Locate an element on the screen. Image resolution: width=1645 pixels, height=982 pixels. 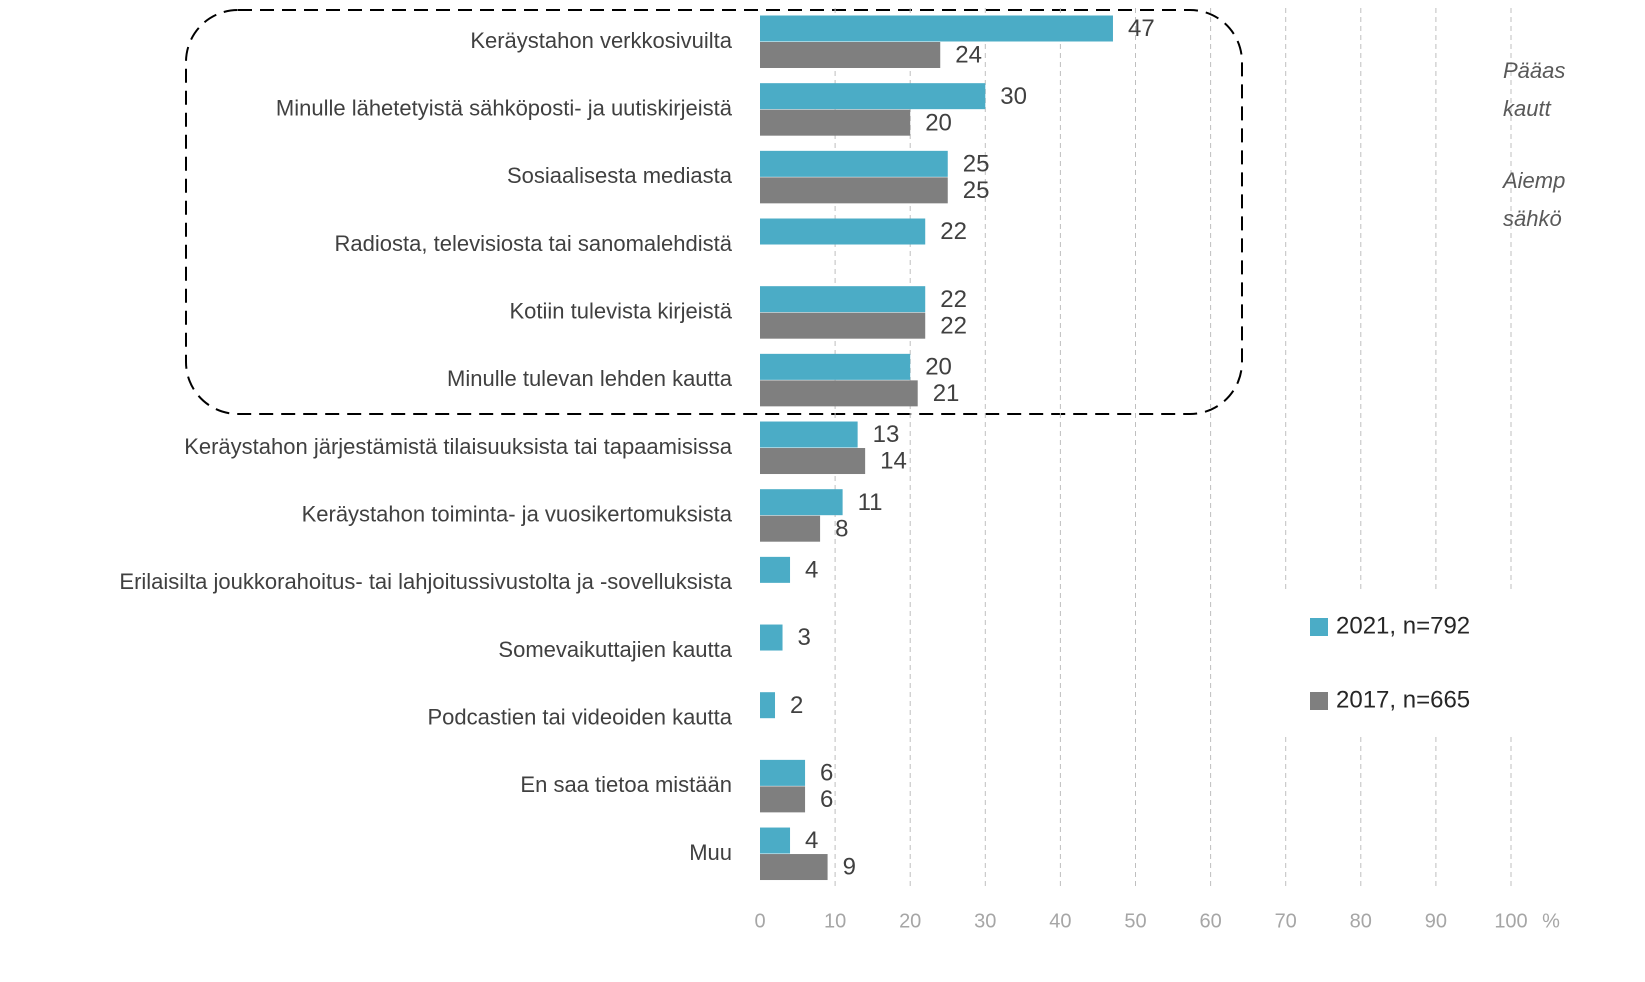
annotation: kautt is located at coordinates (1527, 108).